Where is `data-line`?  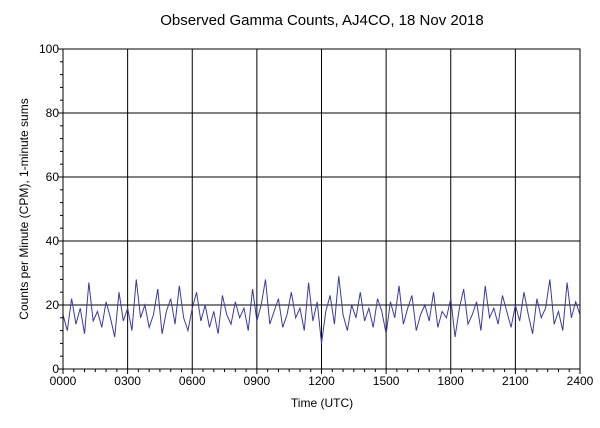
data-line is located at coordinates (321, 310).